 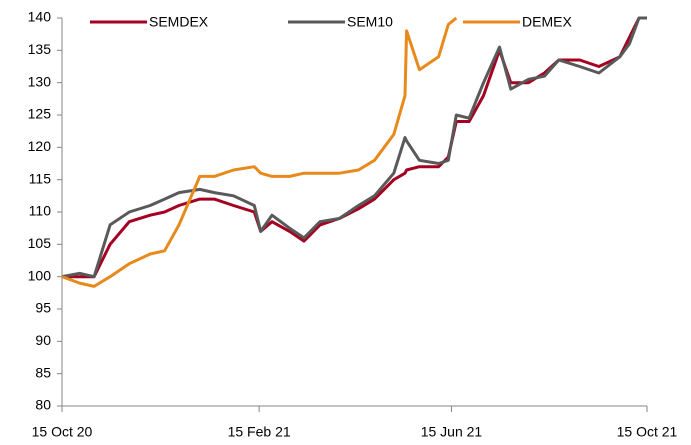 I want to click on legend-label: DEMEX, so click(x=547, y=22).